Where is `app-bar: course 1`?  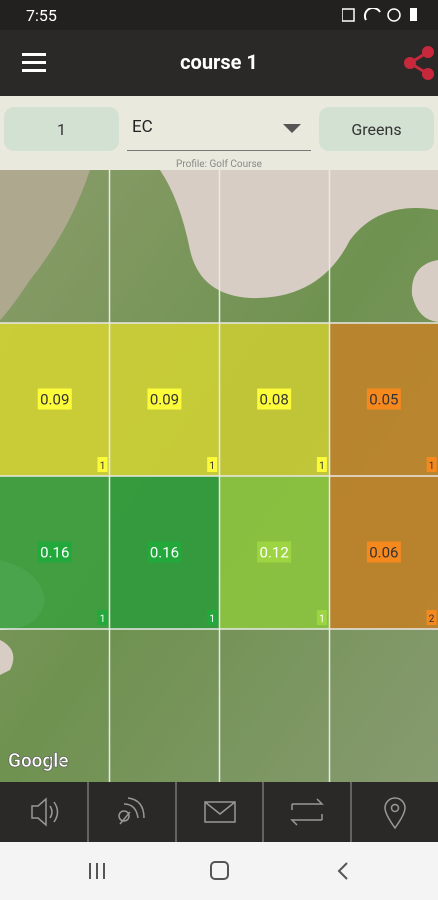
app-bar: course 1 is located at coordinates (219, 63).